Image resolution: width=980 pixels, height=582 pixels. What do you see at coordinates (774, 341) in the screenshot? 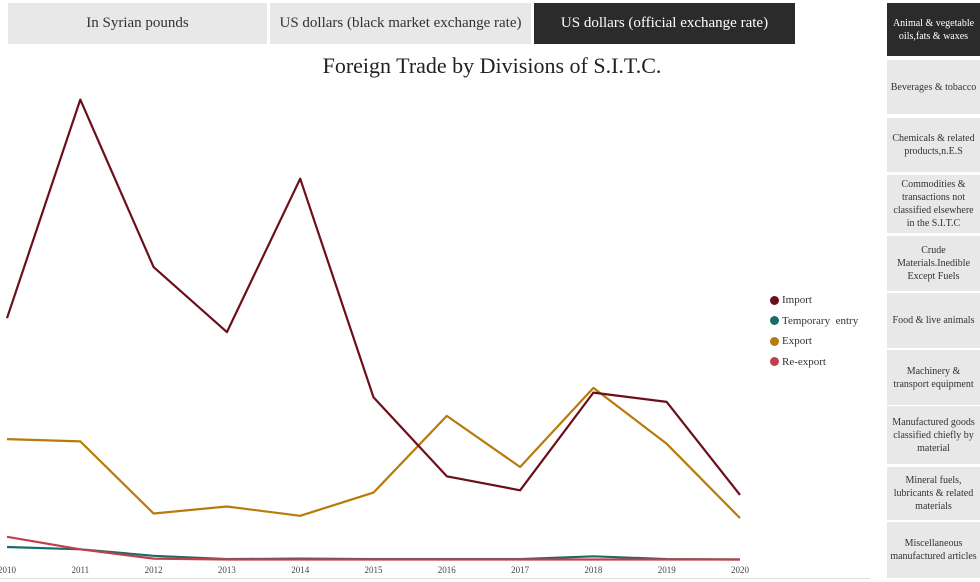
I see `legend-marker-export` at bounding box center [774, 341].